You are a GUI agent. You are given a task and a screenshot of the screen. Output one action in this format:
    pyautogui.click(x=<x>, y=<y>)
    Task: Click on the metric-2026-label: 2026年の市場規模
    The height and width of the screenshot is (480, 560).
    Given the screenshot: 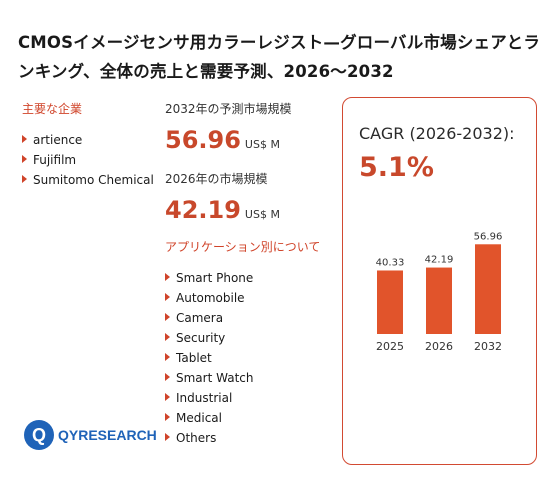 What is the action you would take?
    pyautogui.click(x=216, y=179)
    